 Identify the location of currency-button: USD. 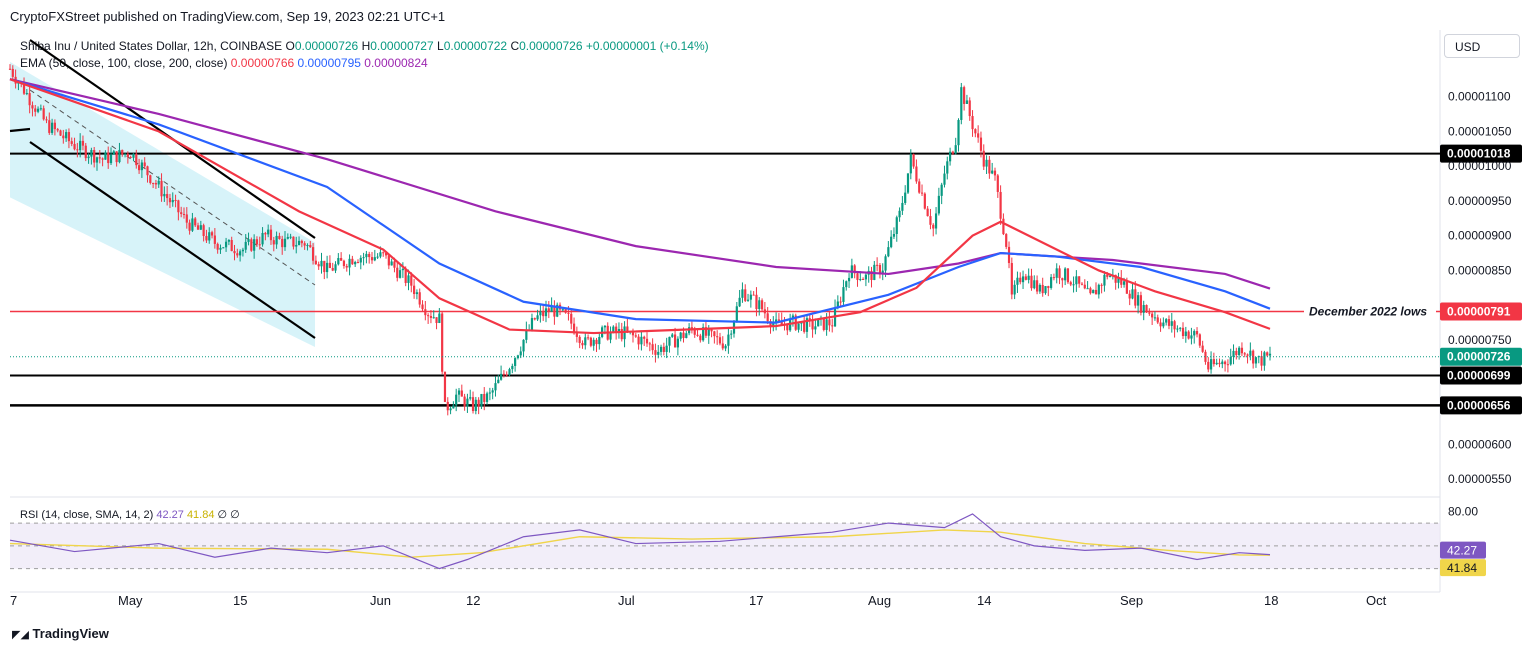
(1482, 46).